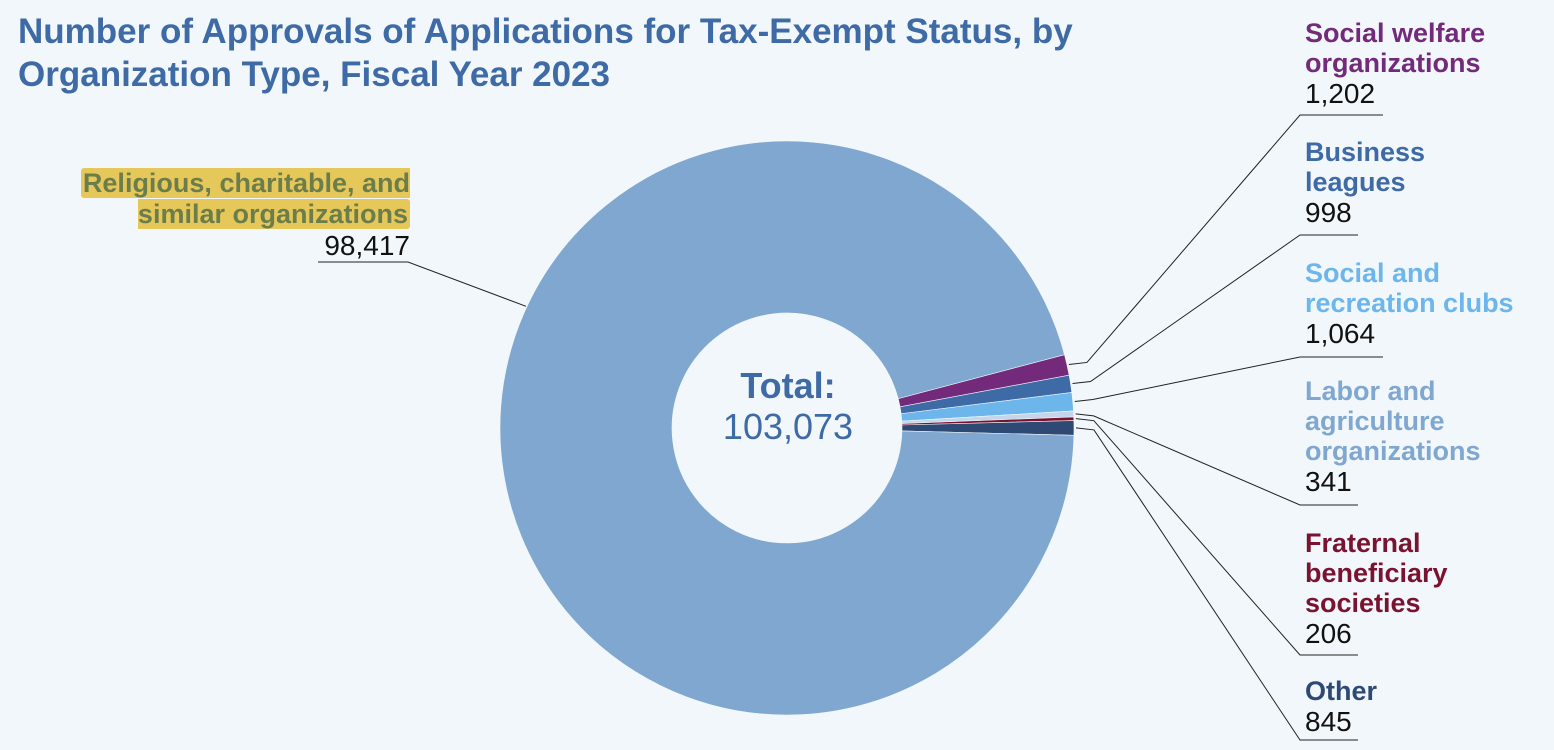 The width and height of the screenshot is (1554, 750). I want to click on label-business-leagues: Business leagues 998, so click(1385, 183).